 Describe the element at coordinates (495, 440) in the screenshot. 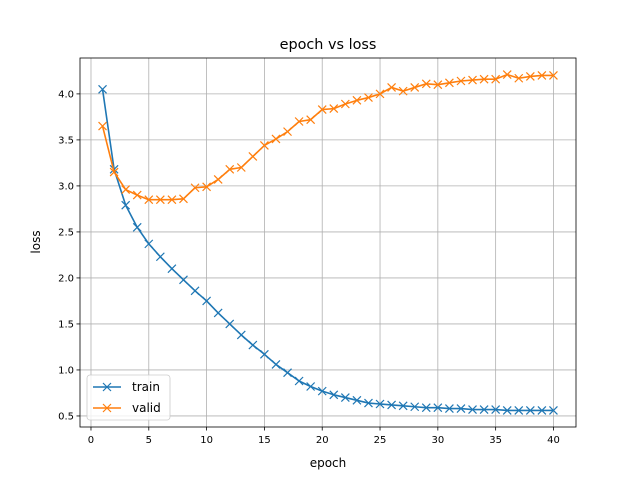

I see `x-tick-label: 35` at that location.